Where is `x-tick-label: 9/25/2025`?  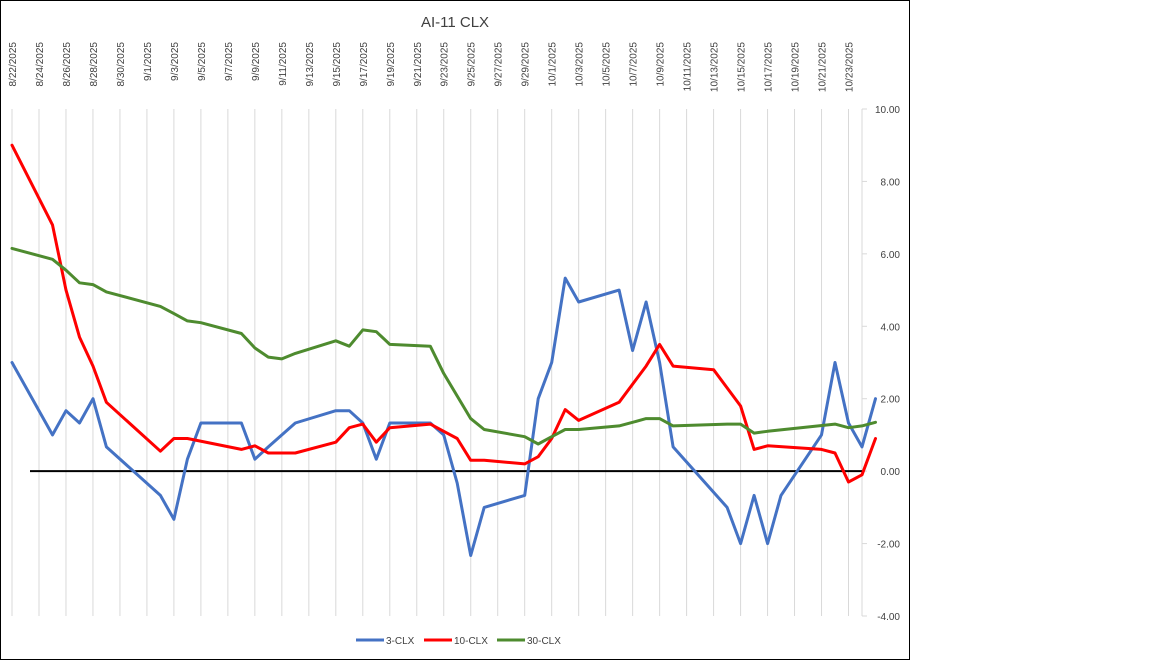 x-tick-label: 9/25/2025 is located at coordinates (472, 64).